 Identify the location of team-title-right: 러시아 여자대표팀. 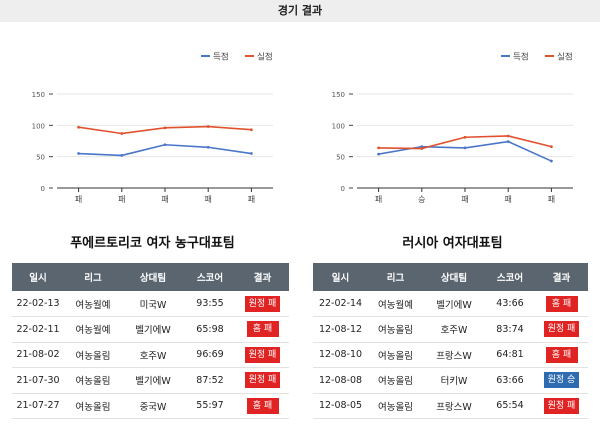
(452, 243).